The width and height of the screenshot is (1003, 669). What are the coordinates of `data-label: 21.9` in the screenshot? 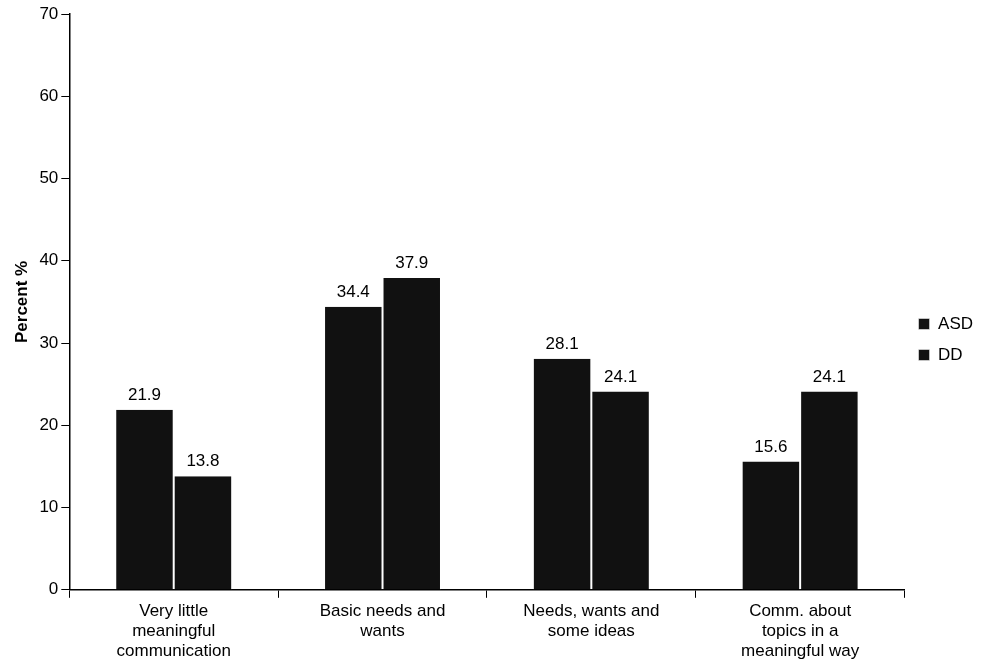 It's located at (144, 394).